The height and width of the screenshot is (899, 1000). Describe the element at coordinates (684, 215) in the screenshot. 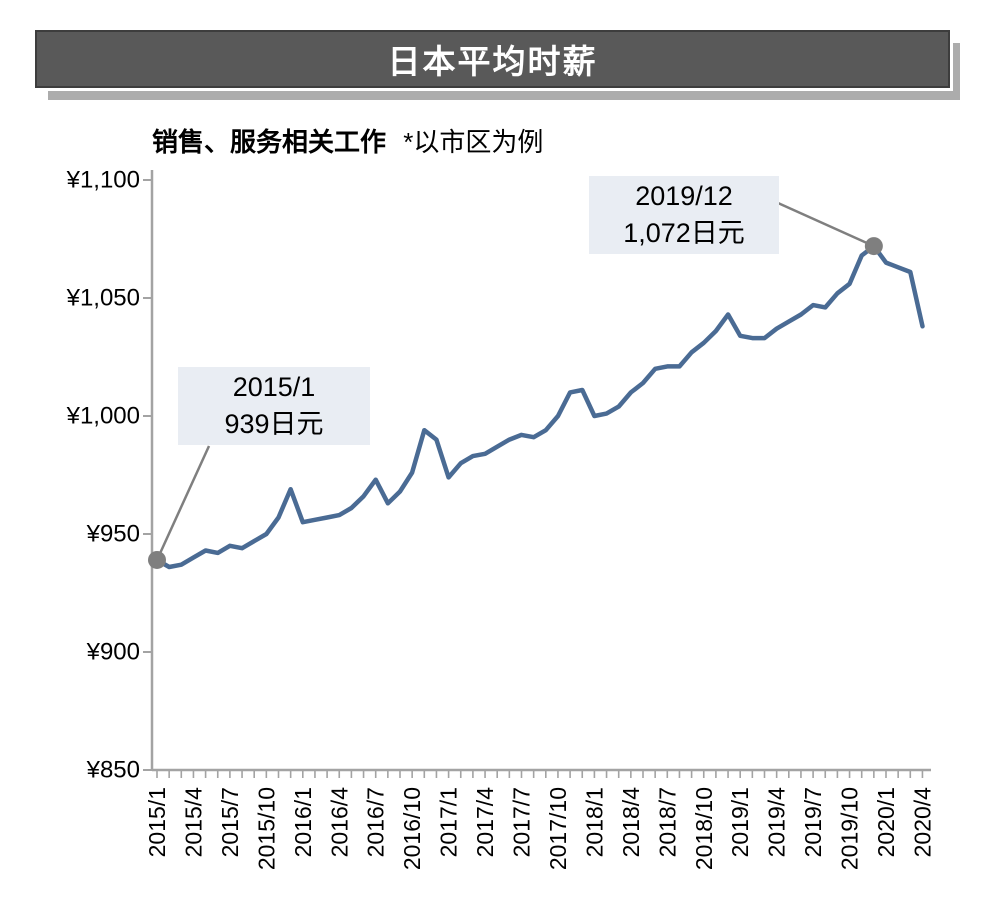

I see `annotation-peak-point: 2019/12 1,072日元` at that location.